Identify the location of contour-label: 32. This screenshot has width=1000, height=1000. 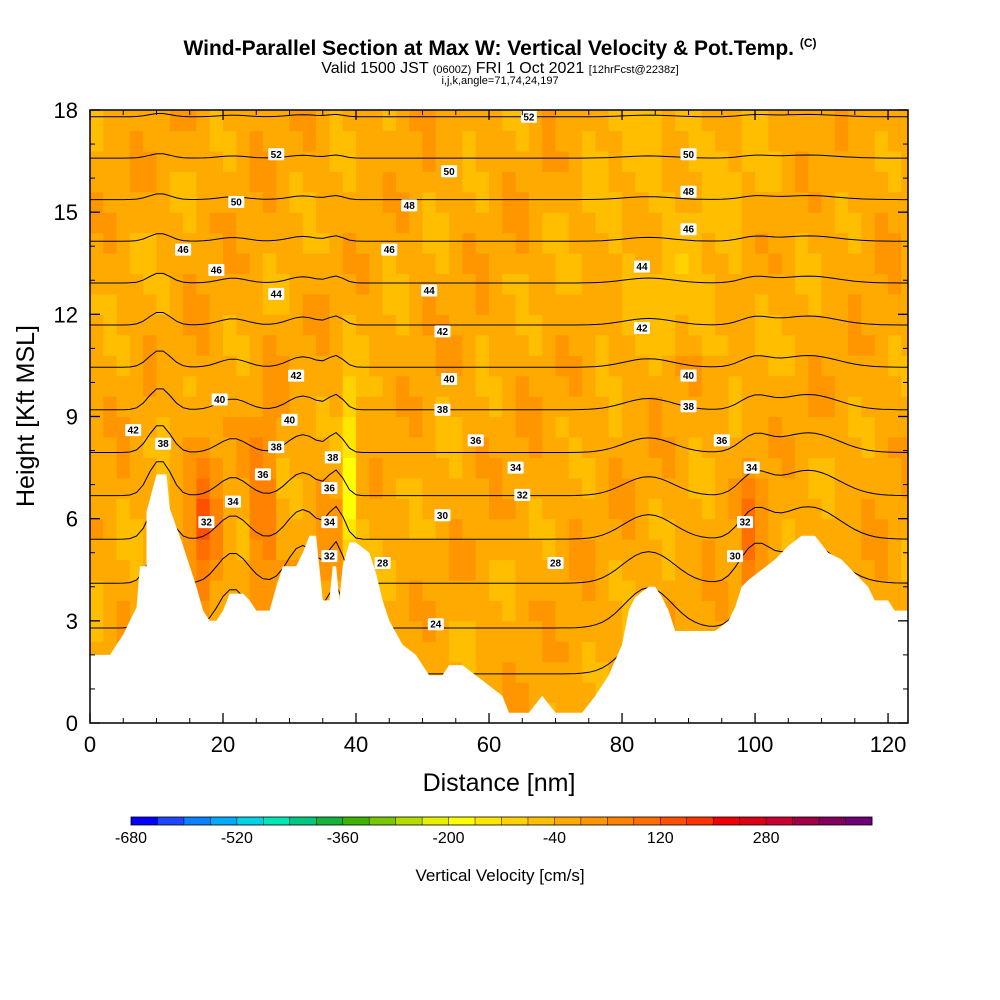
(207, 523).